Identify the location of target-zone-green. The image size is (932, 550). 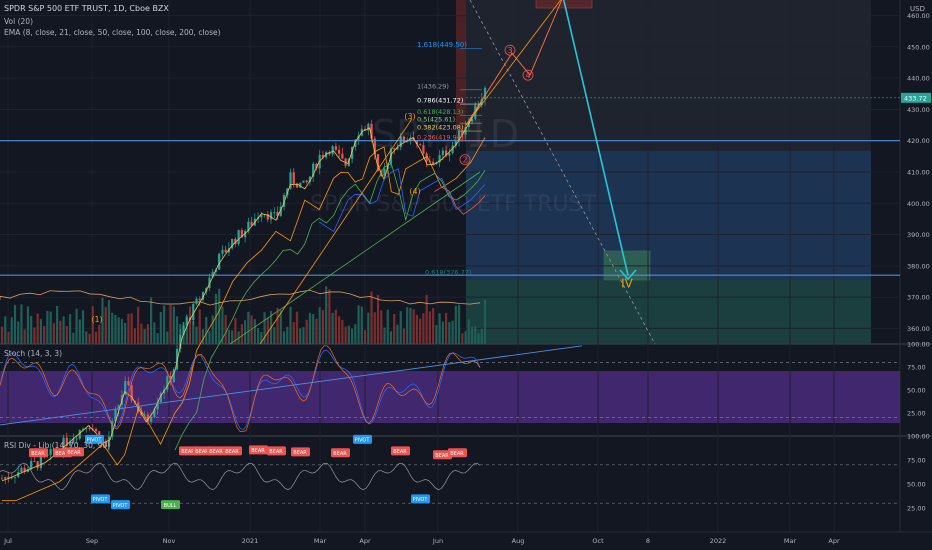
(668, 312).